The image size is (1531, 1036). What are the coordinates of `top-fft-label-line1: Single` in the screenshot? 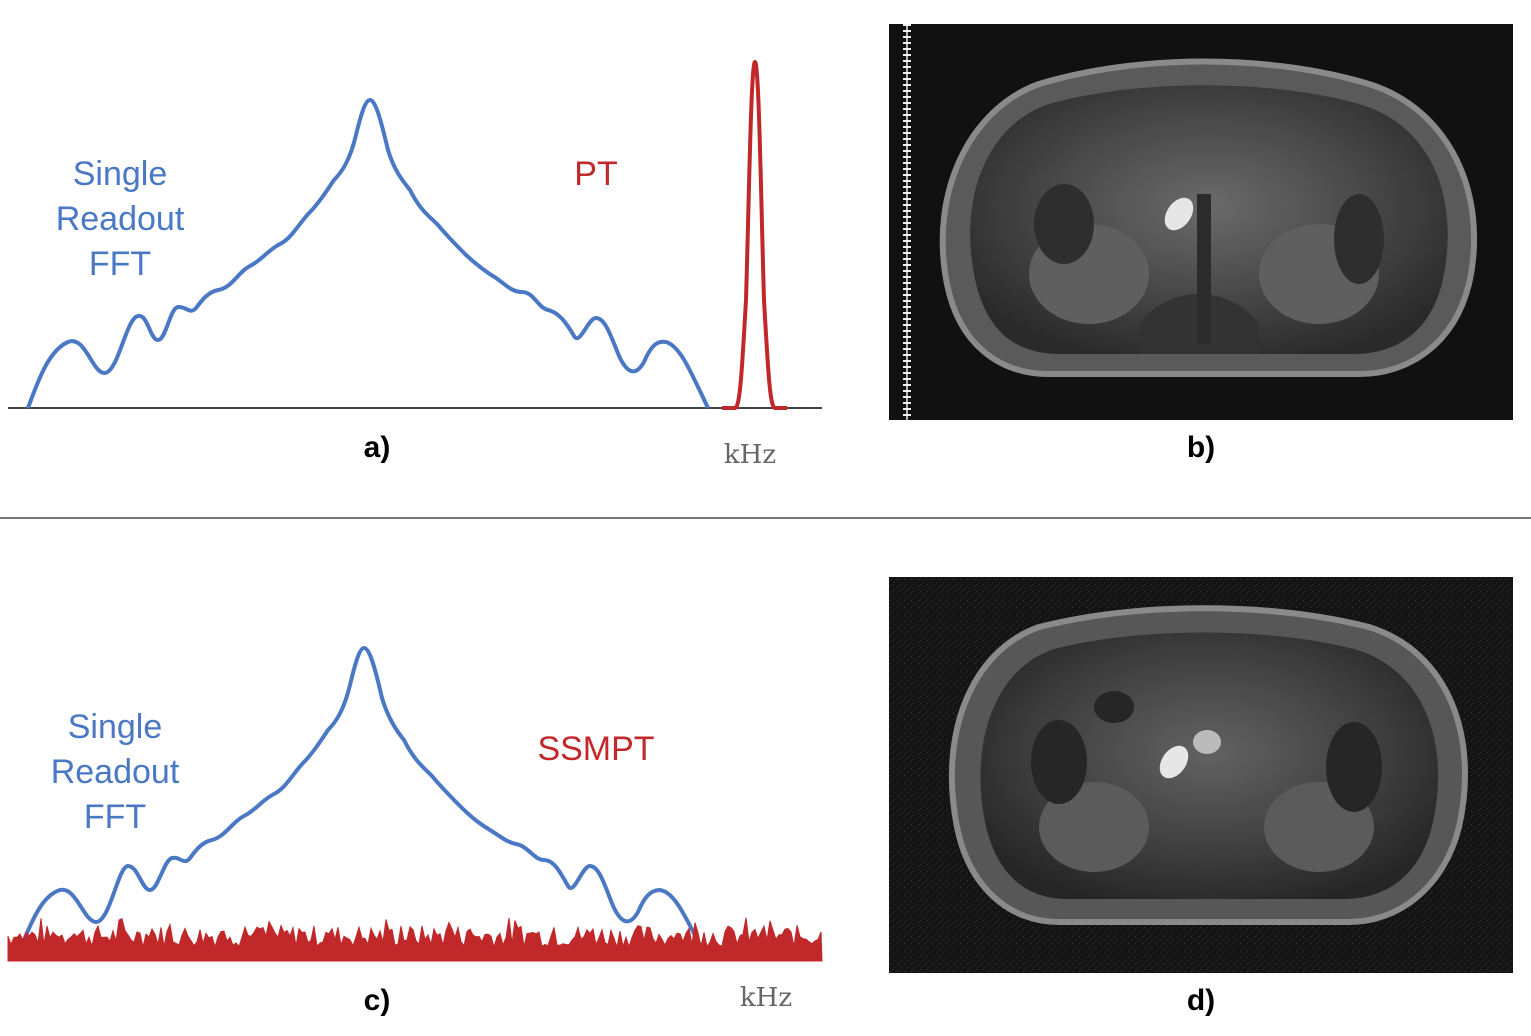 It's located at (120, 174).